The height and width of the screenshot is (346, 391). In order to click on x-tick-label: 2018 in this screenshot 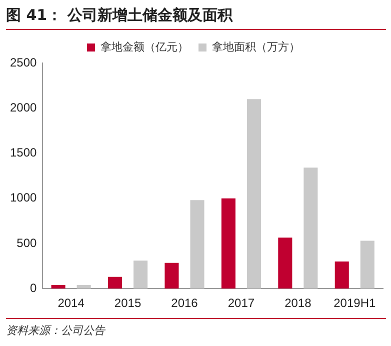, I will do `click(298, 303)`.